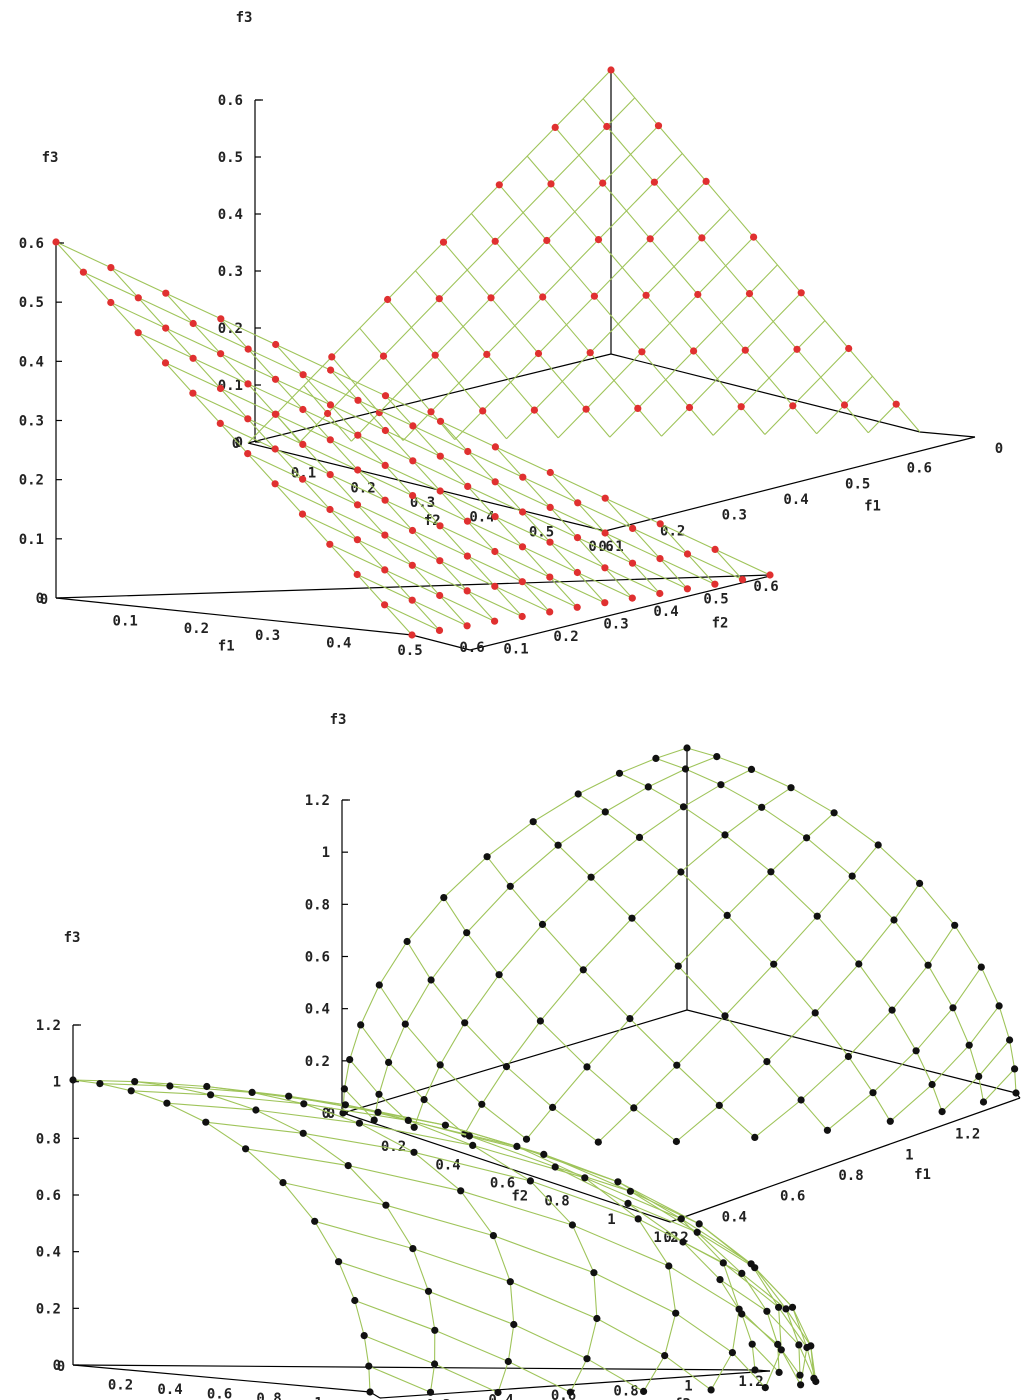 This screenshot has height=1400, width=1028. I want to click on f2-tick-label: 0.1, so click(515, 650).